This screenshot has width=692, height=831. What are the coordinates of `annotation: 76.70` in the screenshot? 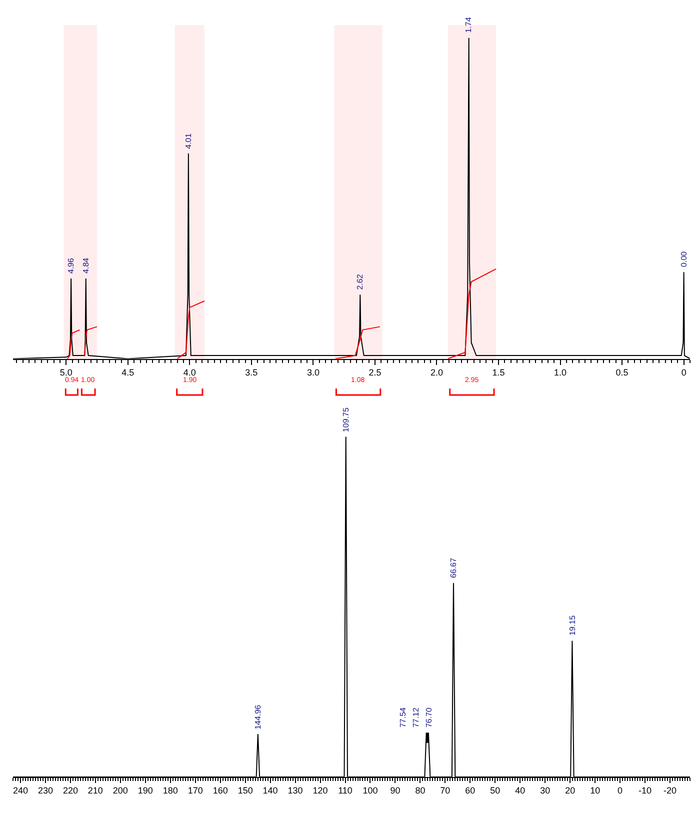 It's located at (429, 717).